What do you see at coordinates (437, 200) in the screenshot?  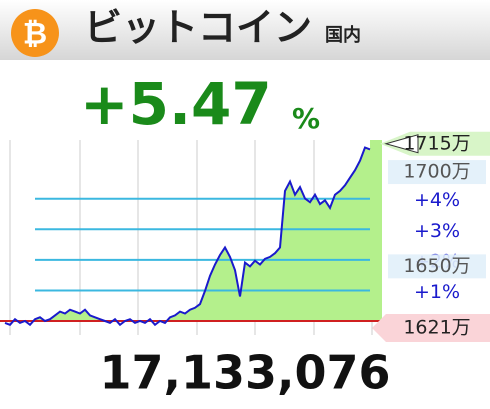 I see `y2-tick-label: +4%` at bounding box center [437, 200].